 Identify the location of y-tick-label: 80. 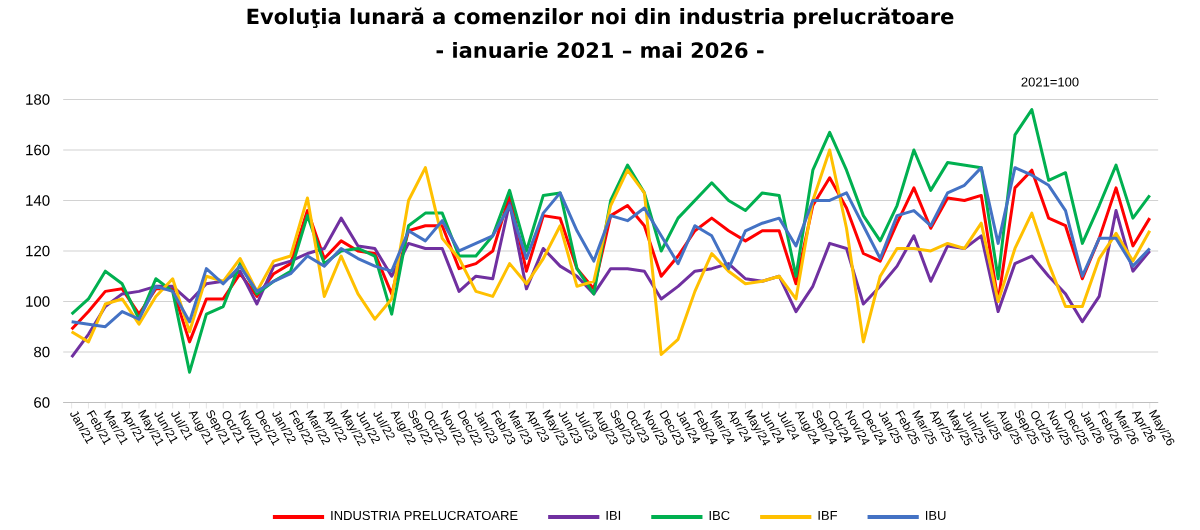
(42, 352).